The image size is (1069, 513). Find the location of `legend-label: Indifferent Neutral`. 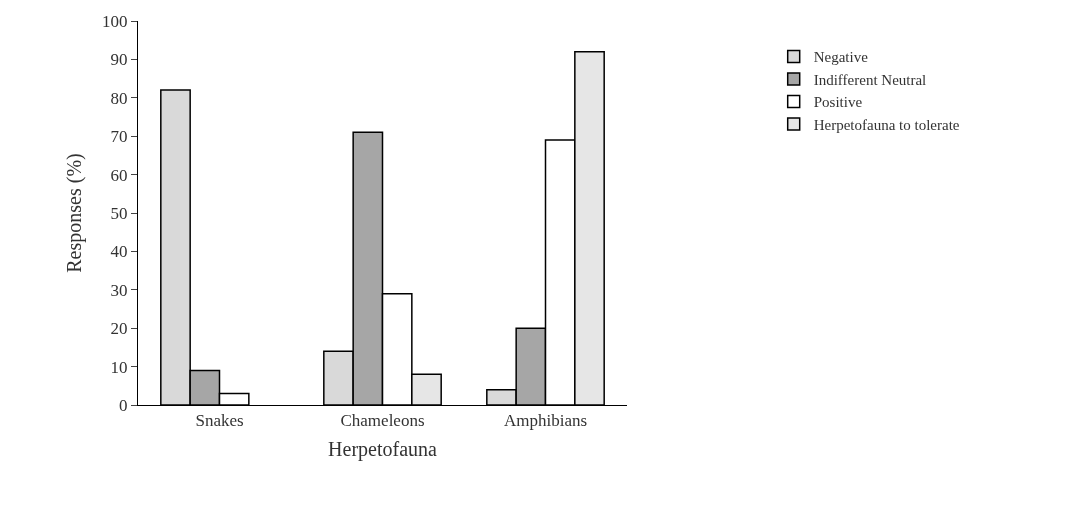

legend-label: Indifferent Neutral is located at coordinates (870, 79).